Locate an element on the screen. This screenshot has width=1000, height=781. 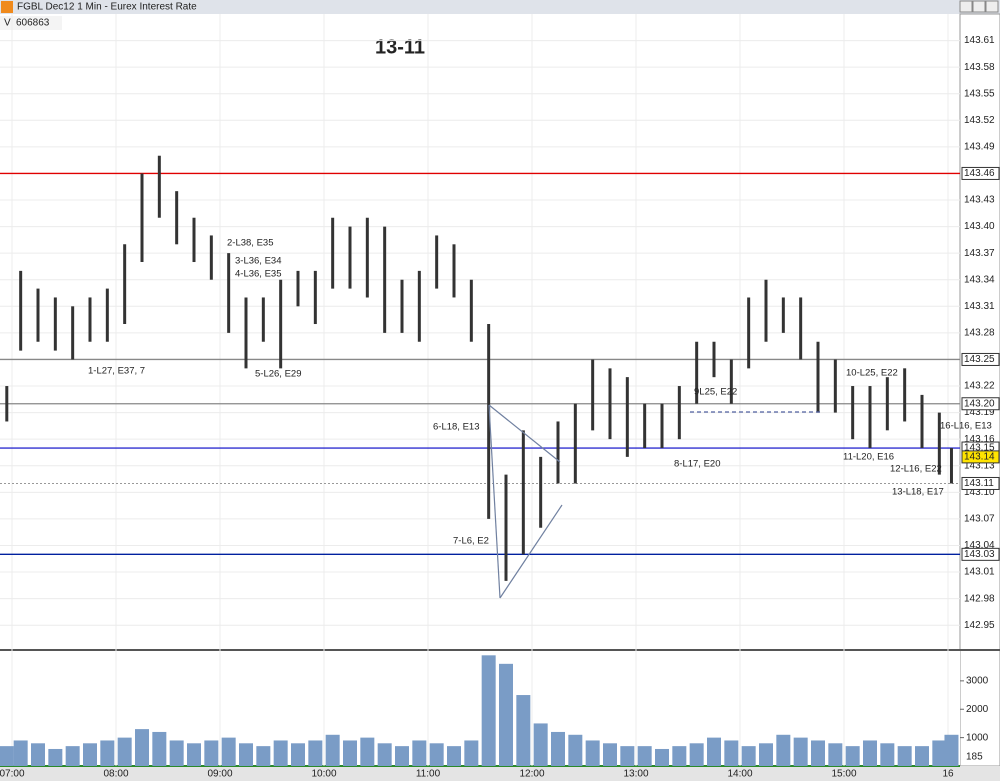
price-axis is located at coordinates (979, 390).